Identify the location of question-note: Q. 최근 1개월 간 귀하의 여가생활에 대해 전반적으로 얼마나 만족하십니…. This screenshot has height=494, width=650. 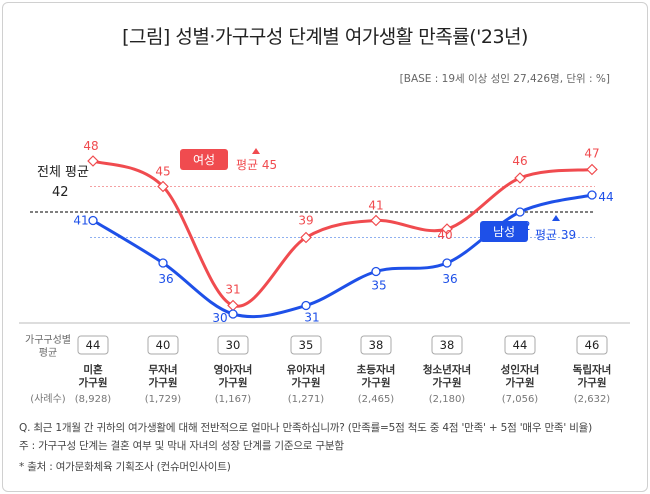
(306, 428).